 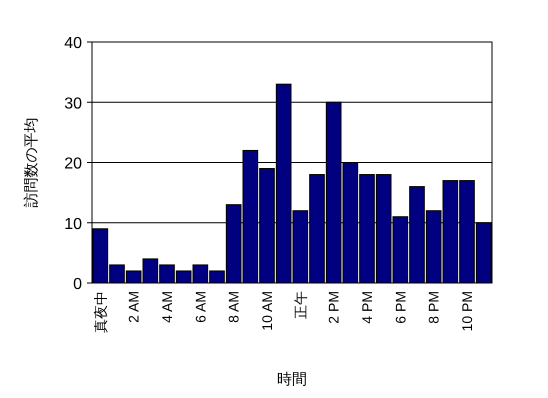 I want to click on x-tick-label: 8 PM, so click(x=434, y=307).